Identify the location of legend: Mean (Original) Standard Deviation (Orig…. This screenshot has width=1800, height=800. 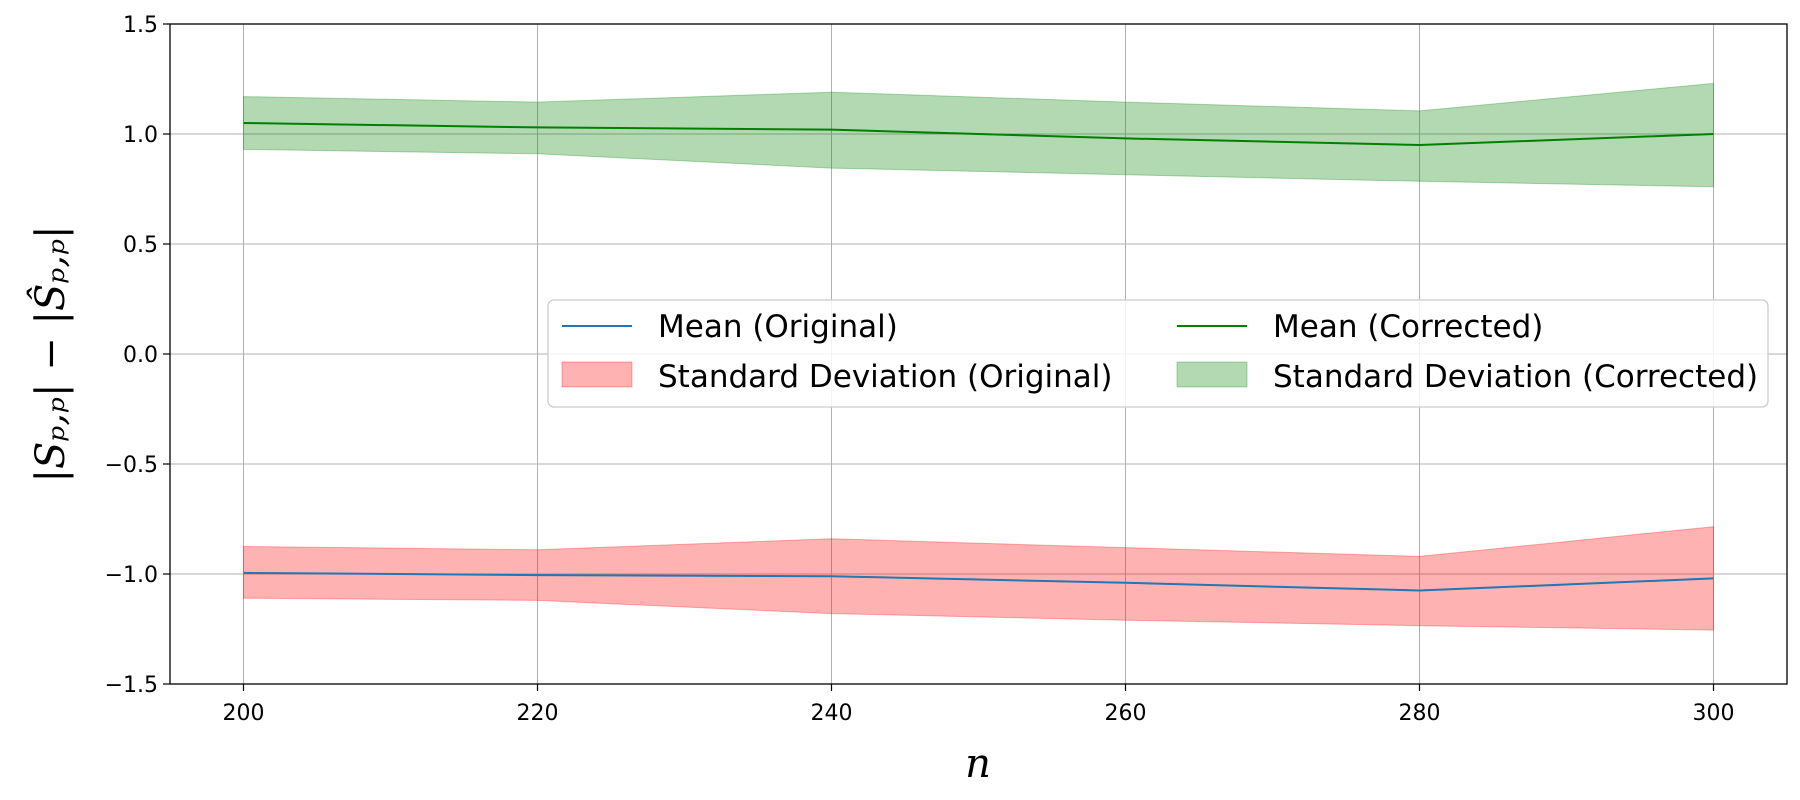
(1158, 353).